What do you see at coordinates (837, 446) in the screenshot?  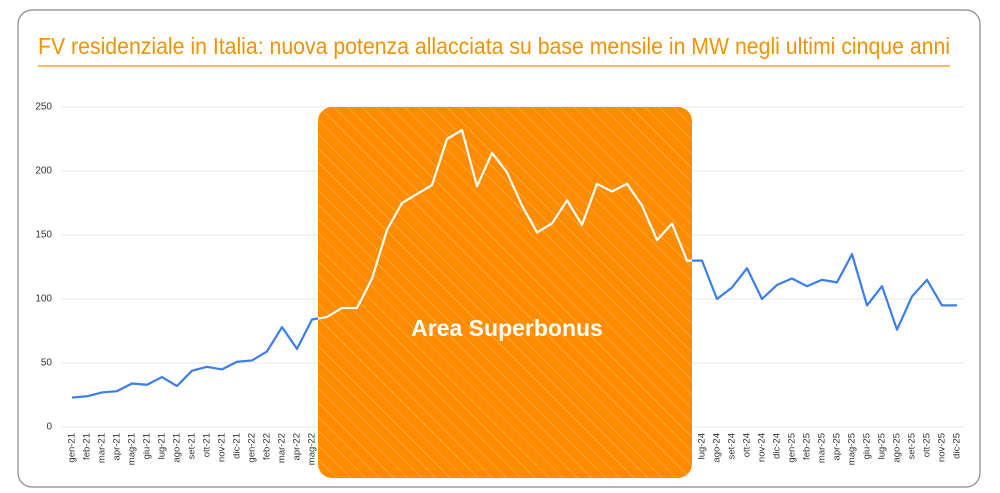 I see `x-tick-label: apr-25` at bounding box center [837, 446].